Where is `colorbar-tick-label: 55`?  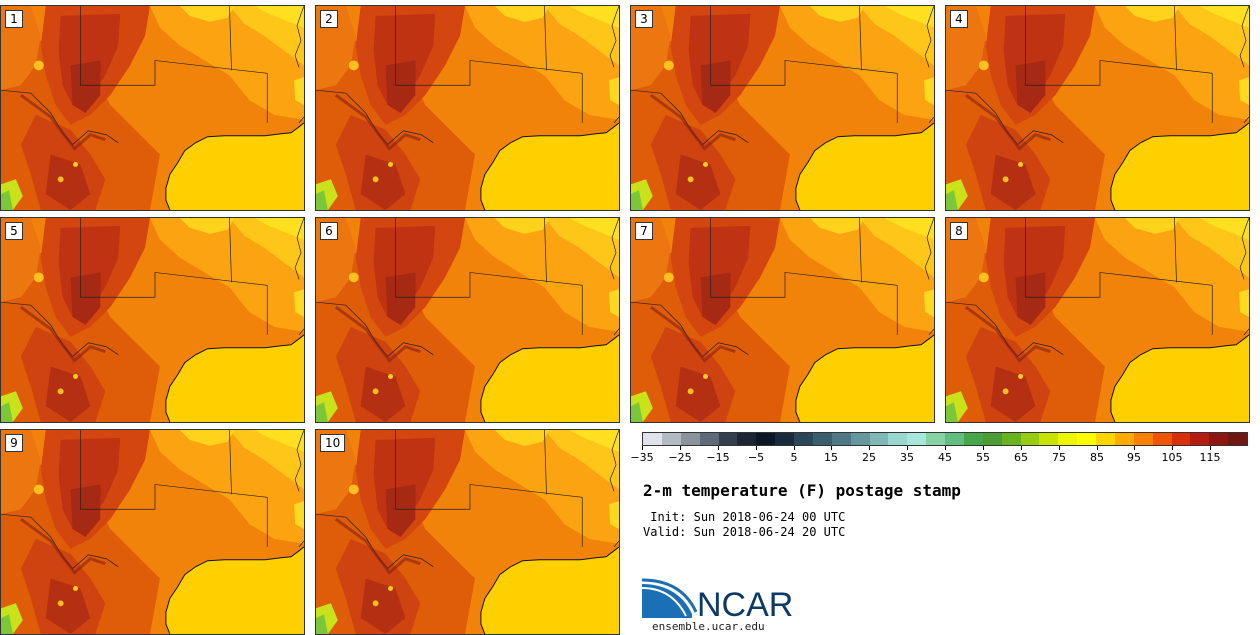
colorbar-tick-label: 55 is located at coordinates (983, 457).